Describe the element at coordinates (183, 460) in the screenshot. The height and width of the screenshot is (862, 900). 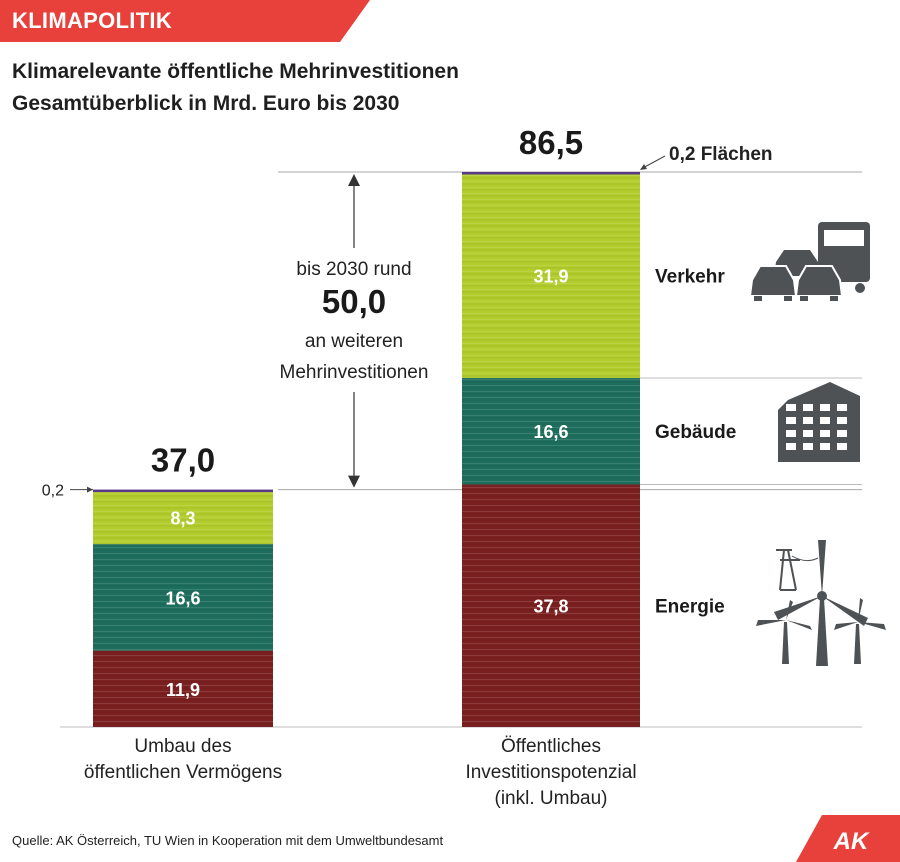
I see `total-label: 37,0` at that location.